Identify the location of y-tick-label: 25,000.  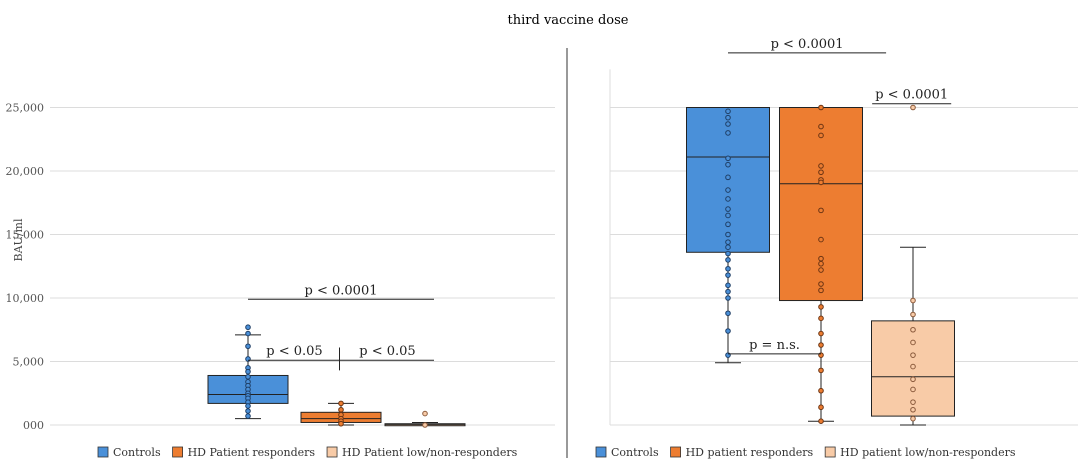
(25, 108).